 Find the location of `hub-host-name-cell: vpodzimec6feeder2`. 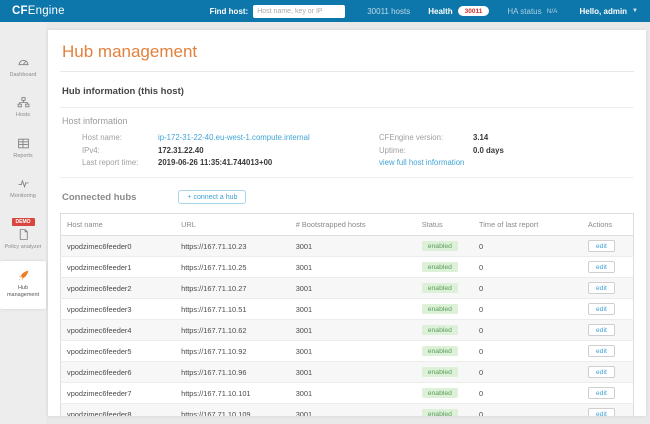

hub-host-name-cell: vpodzimec6feeder2 is located at coordinates (99, 288).